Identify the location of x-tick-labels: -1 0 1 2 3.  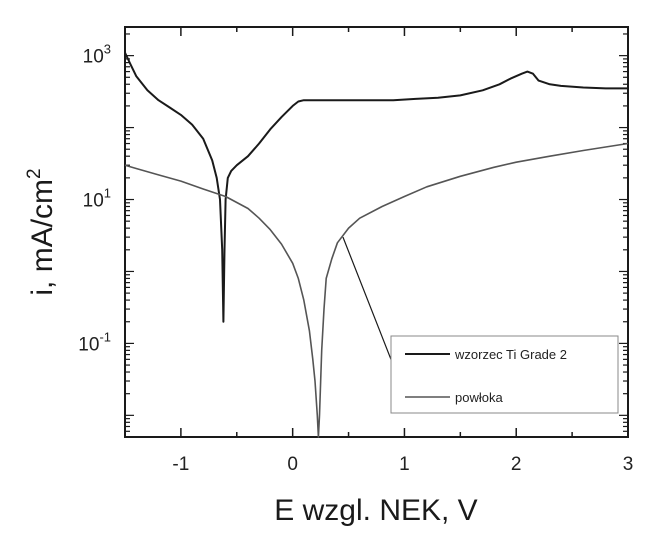
(402, 464).